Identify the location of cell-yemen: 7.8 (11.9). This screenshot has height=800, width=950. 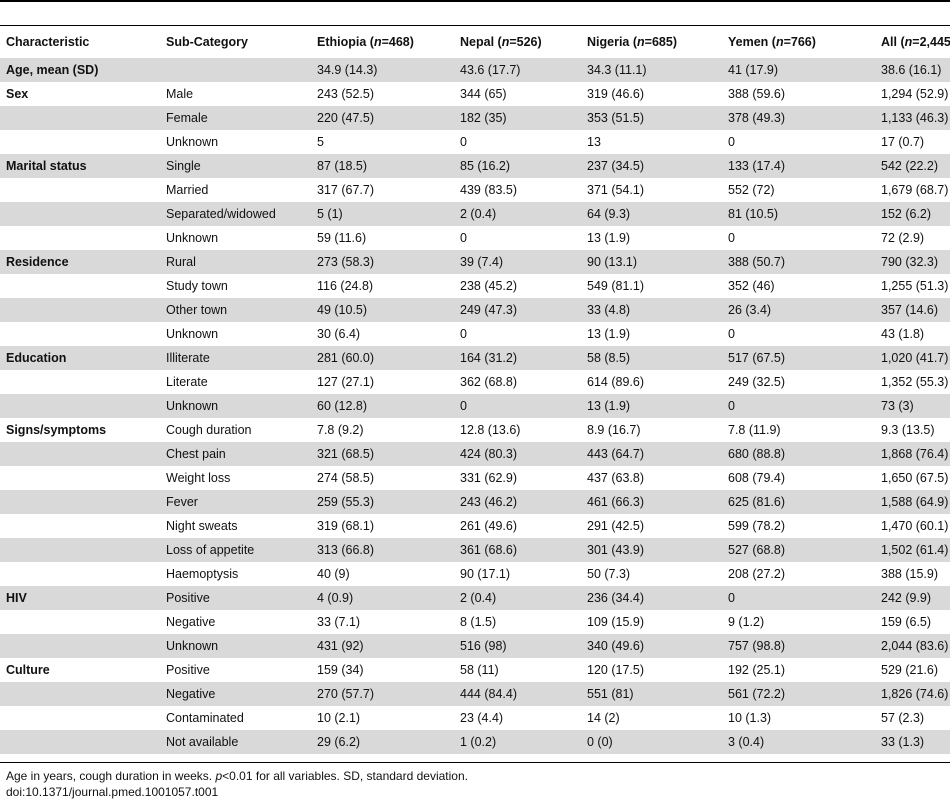
(754, 430).